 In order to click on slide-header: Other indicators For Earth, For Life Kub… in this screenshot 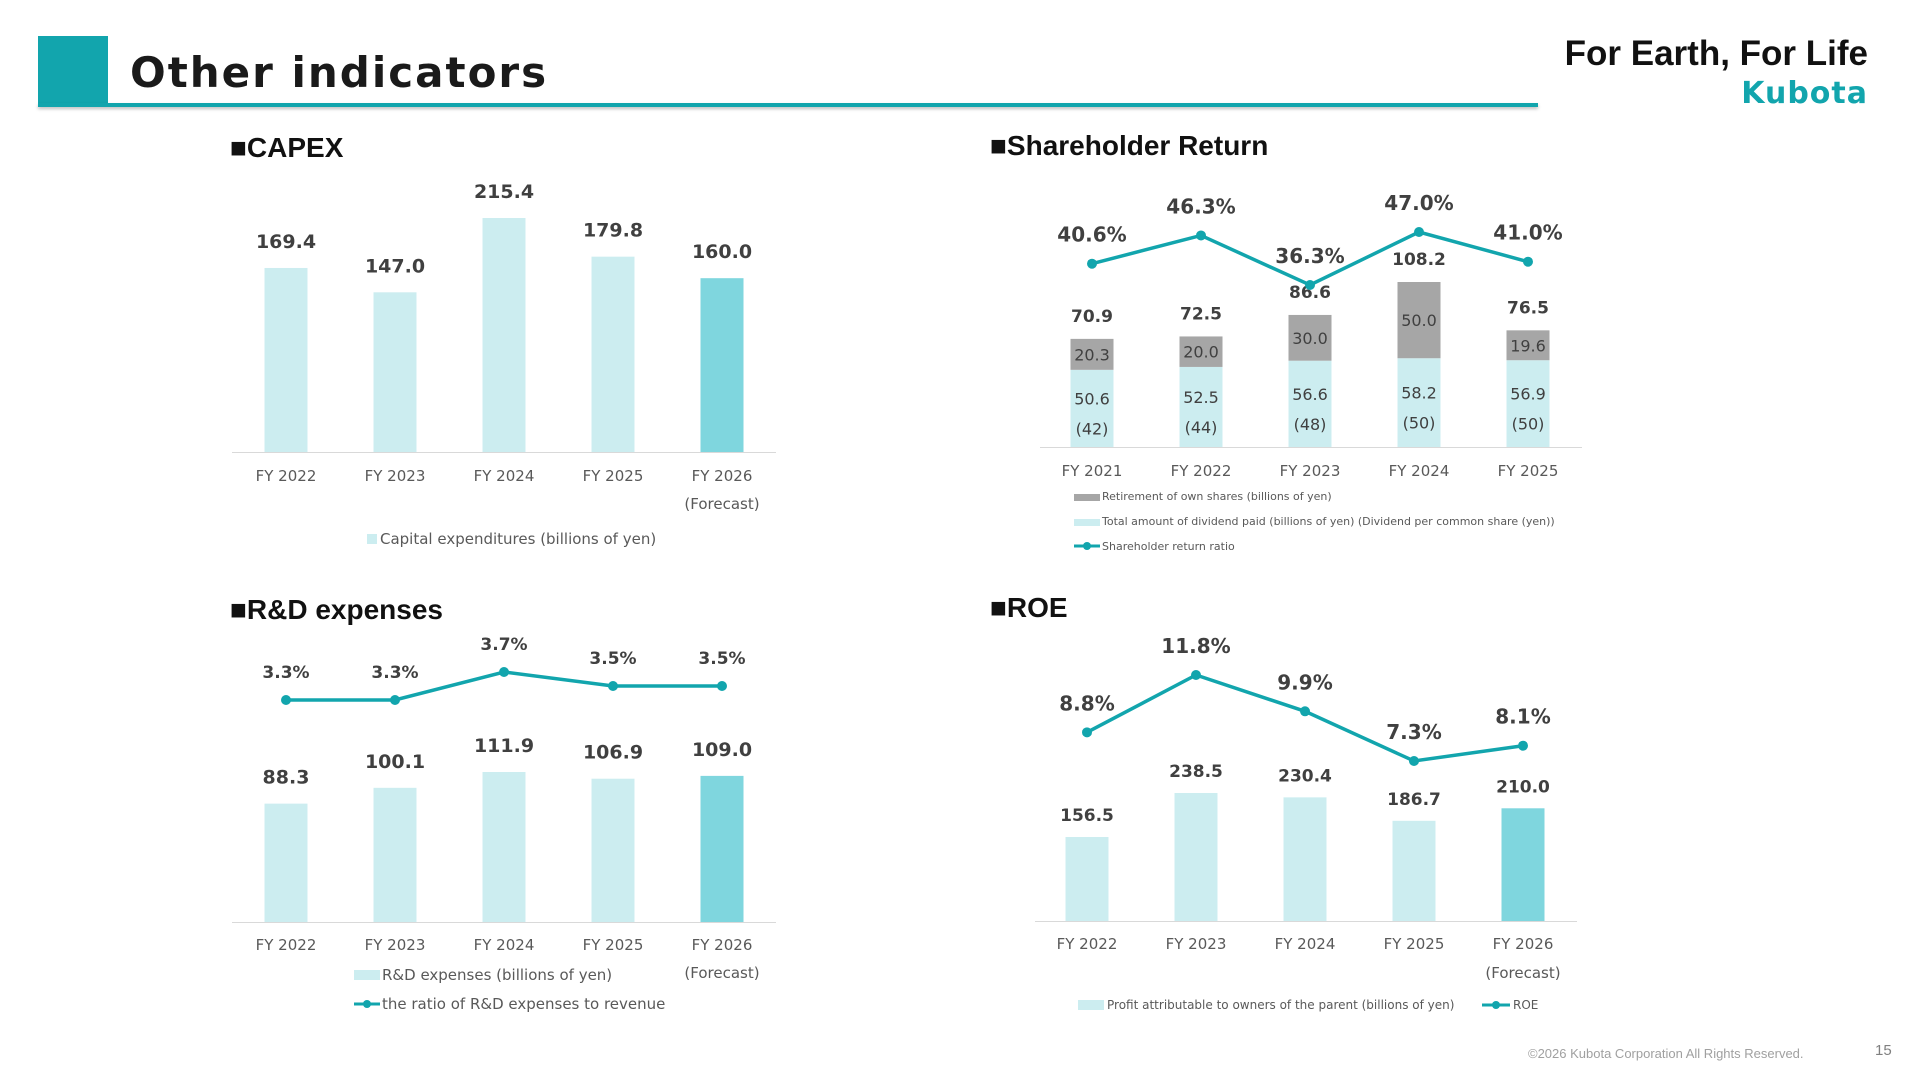, I will do `click(960, 55)`.